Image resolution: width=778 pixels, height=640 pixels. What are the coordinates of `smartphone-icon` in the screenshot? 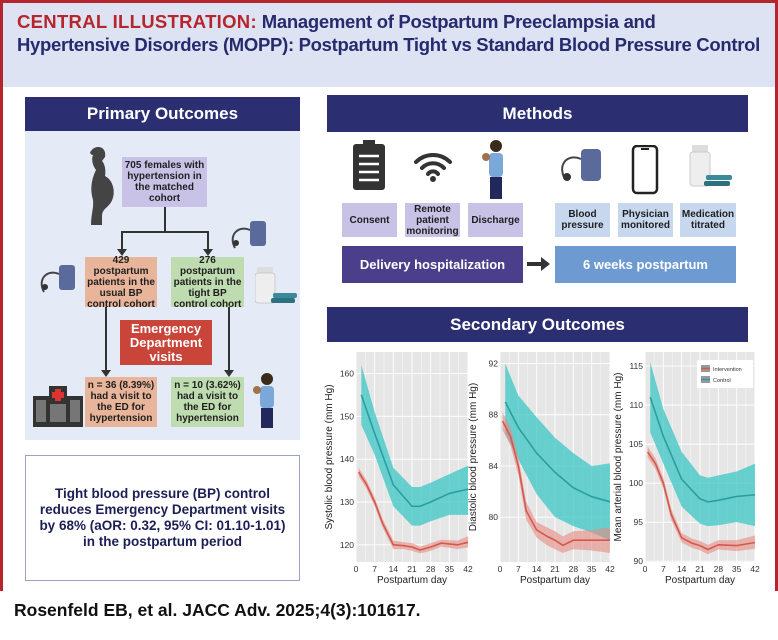 It's located at (645, 170).